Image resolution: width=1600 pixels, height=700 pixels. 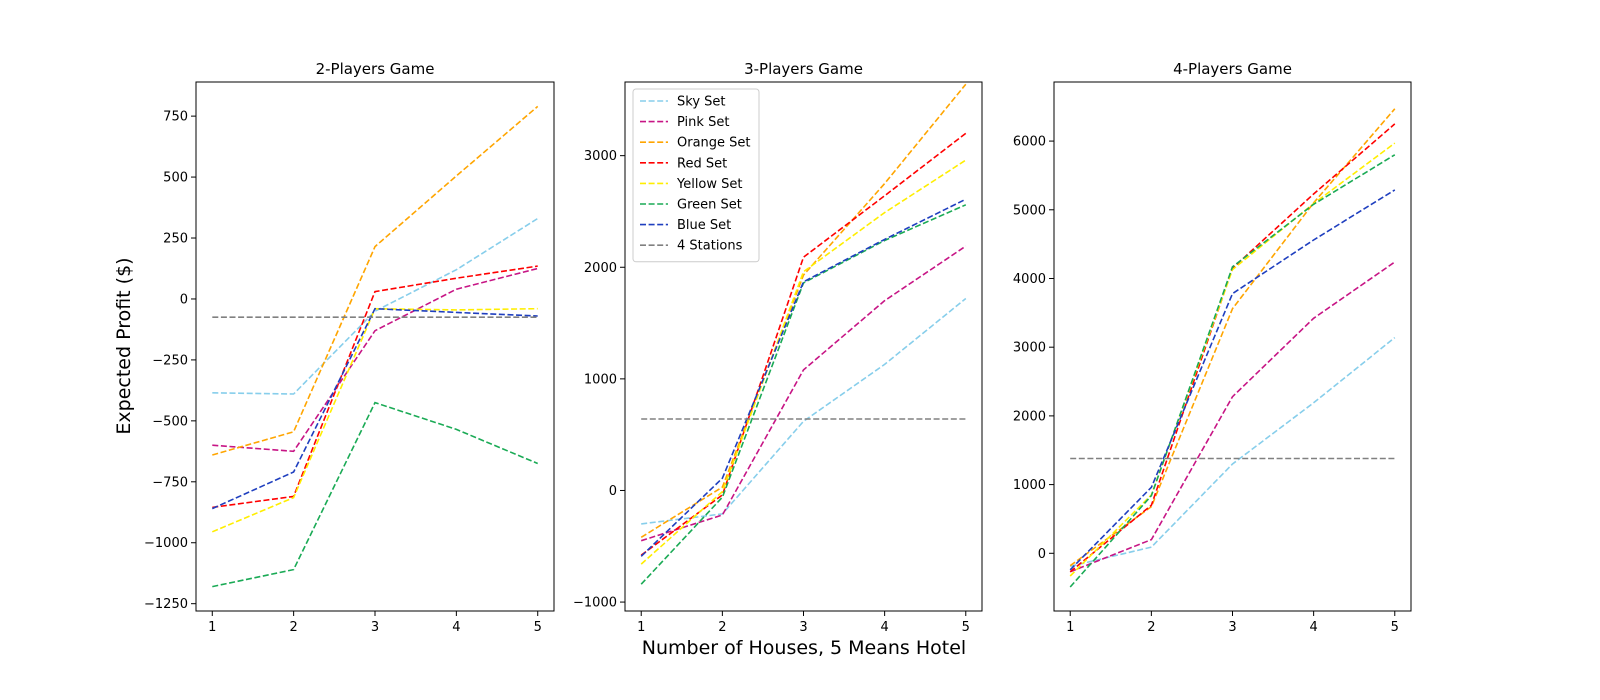 I want to click on y-tick-label: 4000, so click(x=1029, y=279).